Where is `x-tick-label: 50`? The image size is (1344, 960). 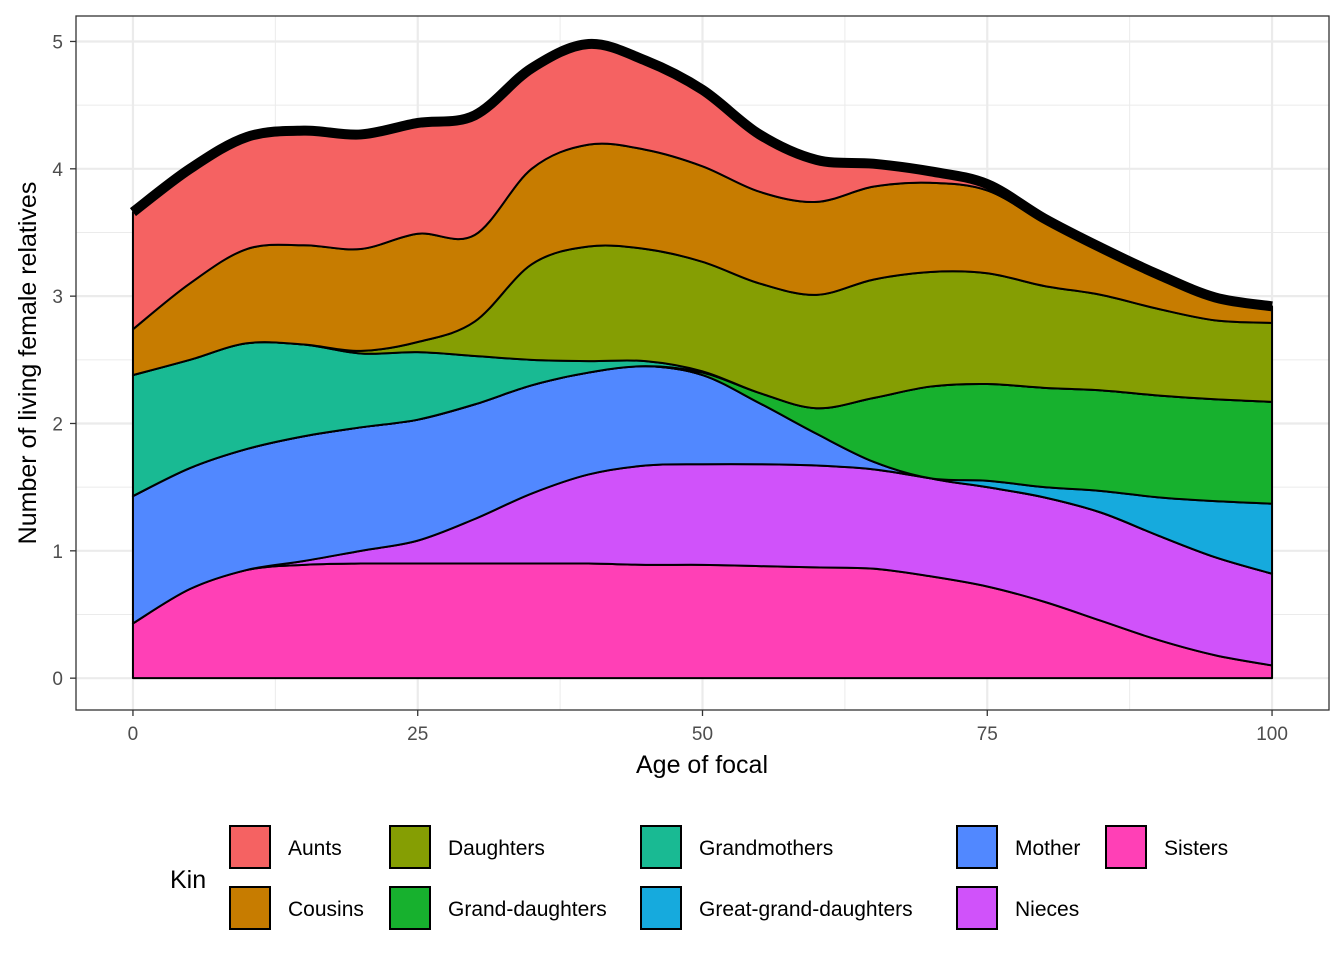 x-tick-label: 50 is located at coordinates (702, 734).